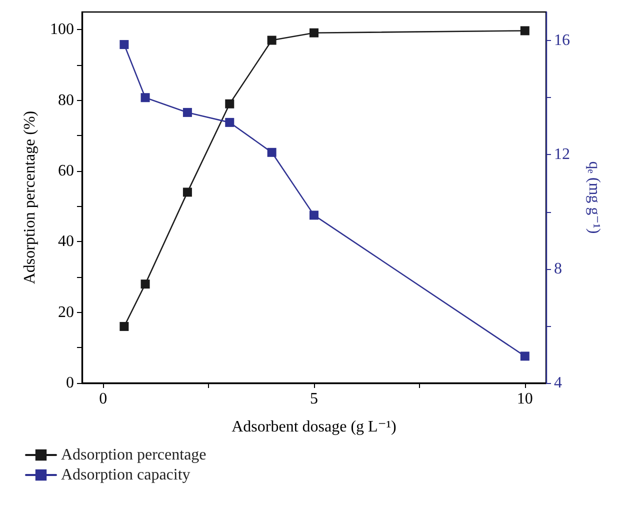 The image size is (620, 514). Describe the element at coordinates (66, 171) in the screenshot. I see `y-tick-label: 60` at that location.